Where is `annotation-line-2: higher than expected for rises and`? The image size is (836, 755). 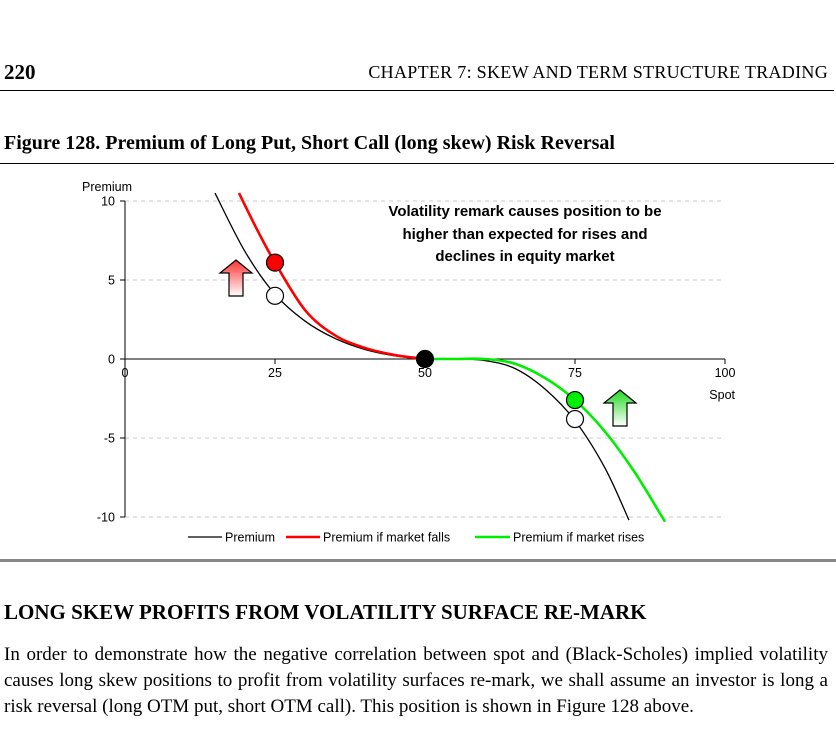 annotation-line-2: higher than expected for rises and is located at coordinates (524, 234).